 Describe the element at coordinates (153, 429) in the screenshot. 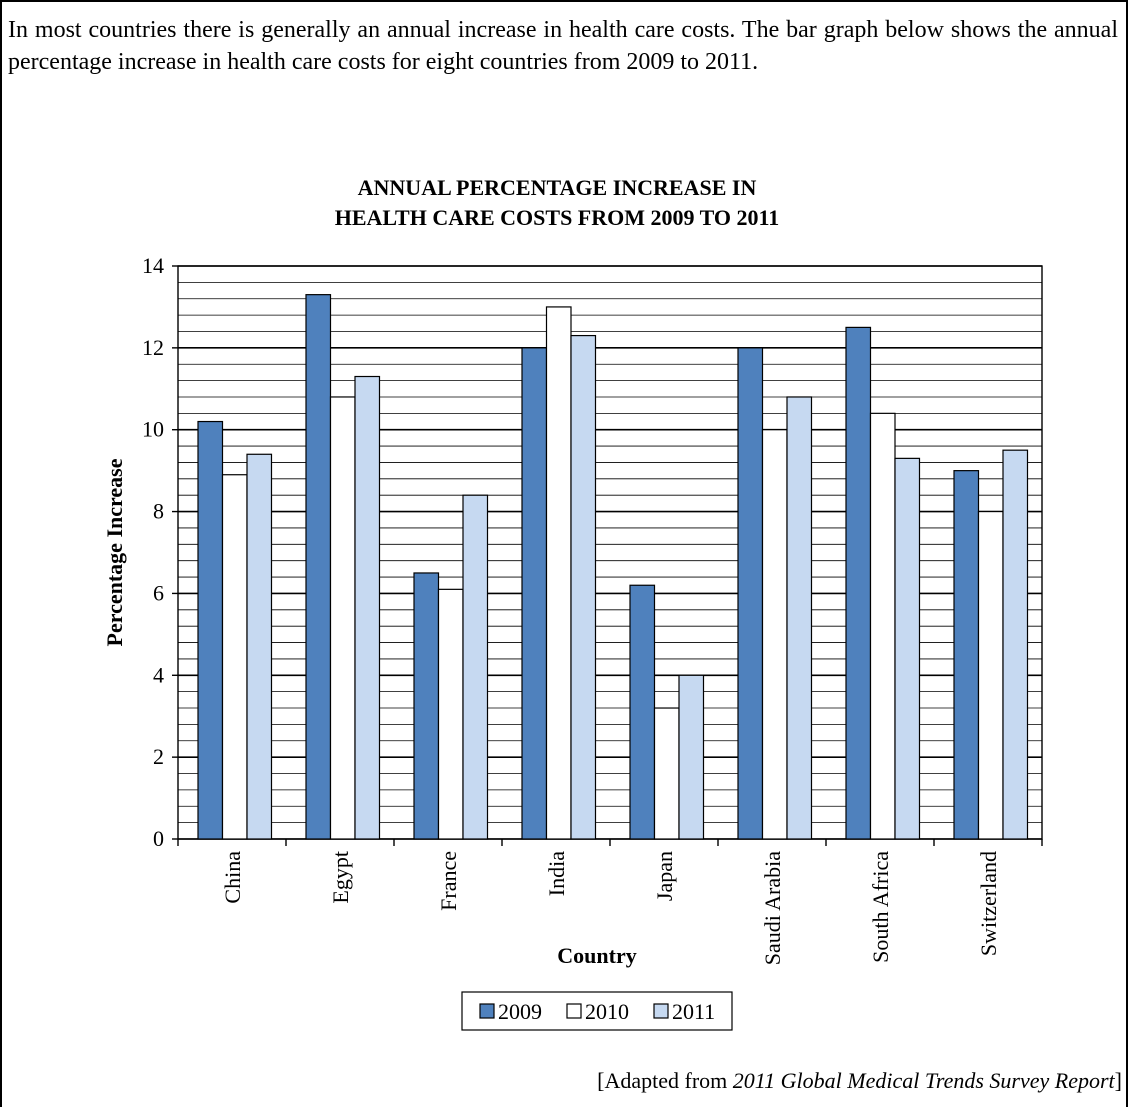

I see `y-tick-label: 10` at that location.